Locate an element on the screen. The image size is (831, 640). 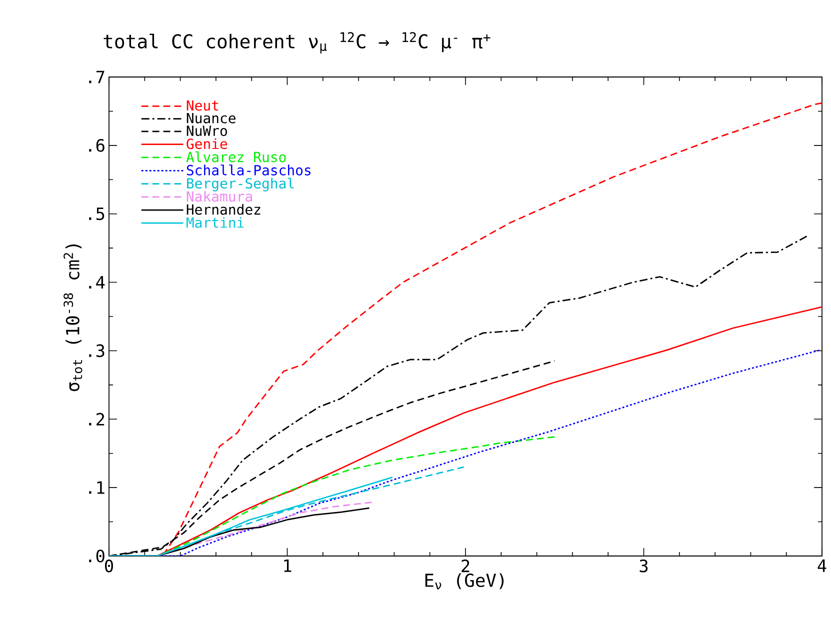
y-tick-label: .5 is located at coordinates (96, 214).